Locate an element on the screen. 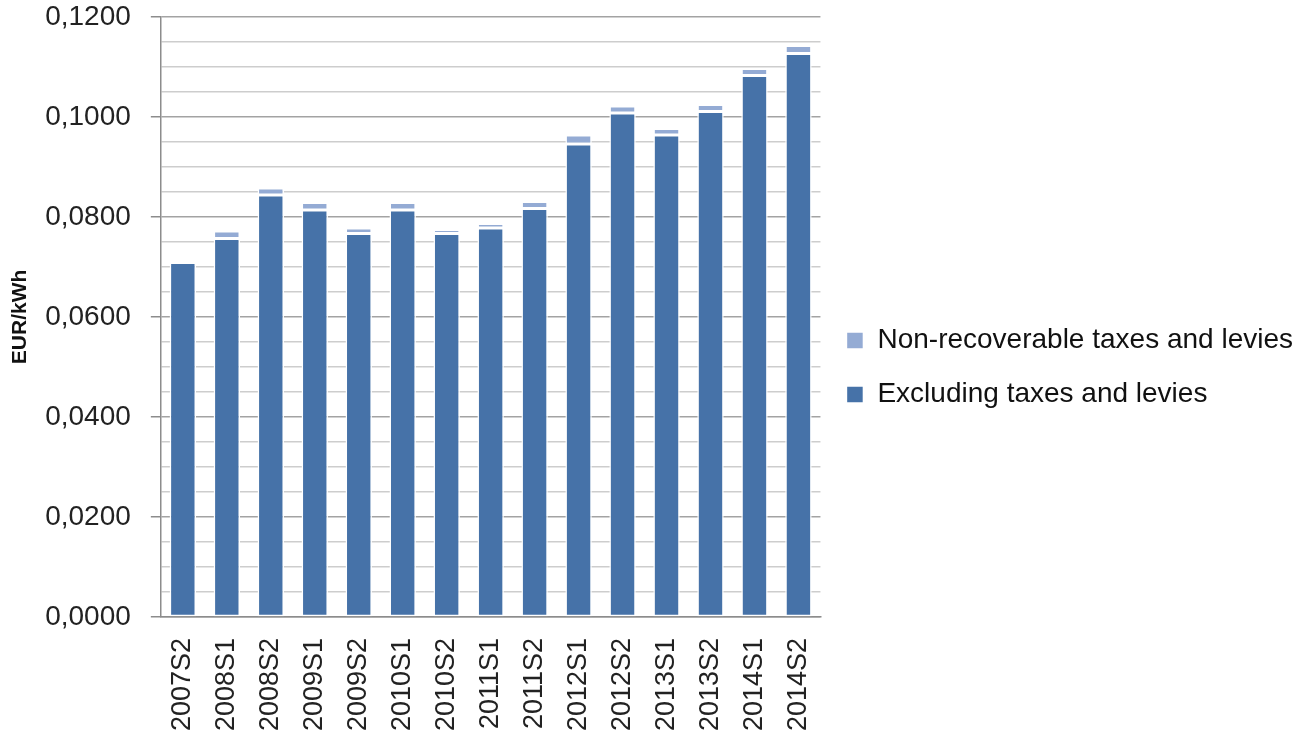 Image resolution: width=1315 pixels, height=738 pixels. x-tick-label: 2007S2 is located at coordinates (181, 684).